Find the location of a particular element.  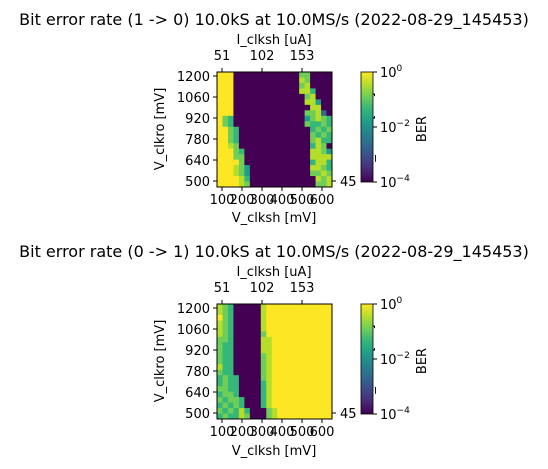

top-axis-label: I_clksh [uA] is located at coordinates (273, 40).